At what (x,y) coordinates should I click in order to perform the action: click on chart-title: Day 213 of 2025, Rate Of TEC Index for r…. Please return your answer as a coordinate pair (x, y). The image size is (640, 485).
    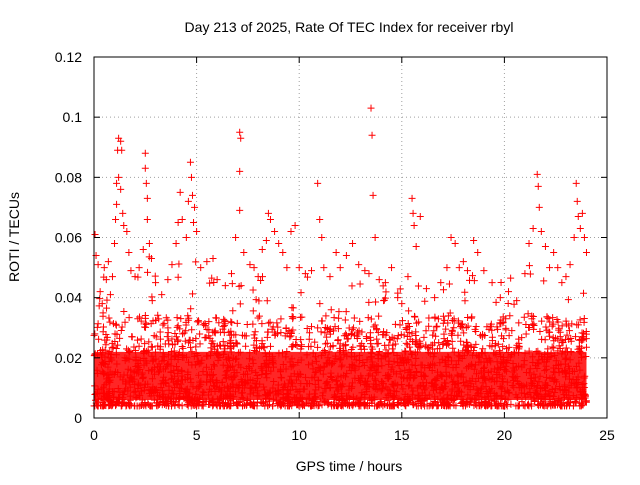
    Looking at the image, I should click on (349, 27).